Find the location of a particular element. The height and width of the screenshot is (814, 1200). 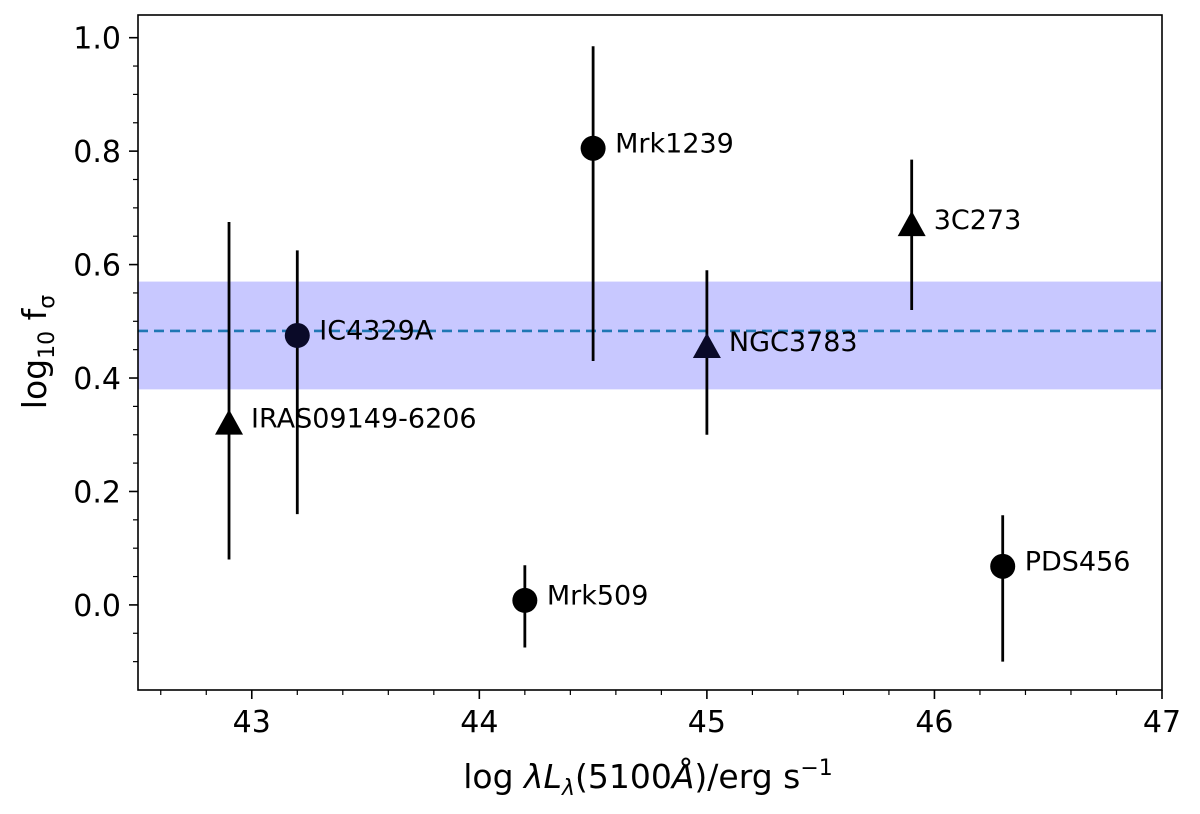

data-point-group: NGC3783 is located at coordinates (775, 352).